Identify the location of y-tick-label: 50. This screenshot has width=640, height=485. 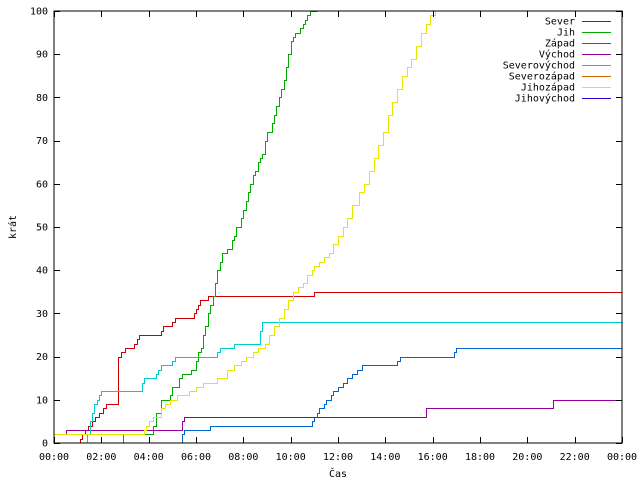
(42, 228).